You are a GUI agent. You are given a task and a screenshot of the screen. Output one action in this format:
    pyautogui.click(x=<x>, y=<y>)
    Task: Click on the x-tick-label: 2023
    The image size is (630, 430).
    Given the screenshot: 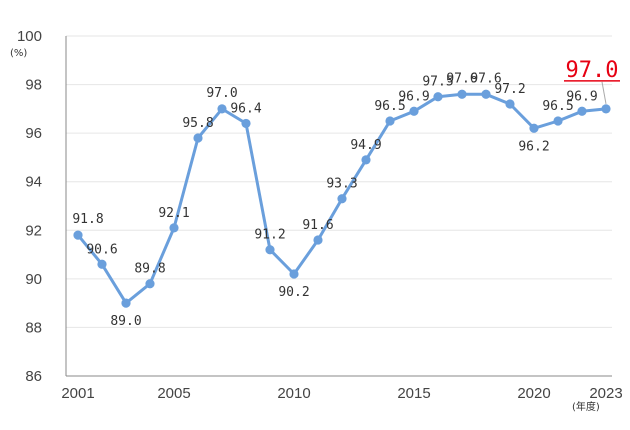 What is the action you would take?
    pyautogui.click(x=605, y=393)
    